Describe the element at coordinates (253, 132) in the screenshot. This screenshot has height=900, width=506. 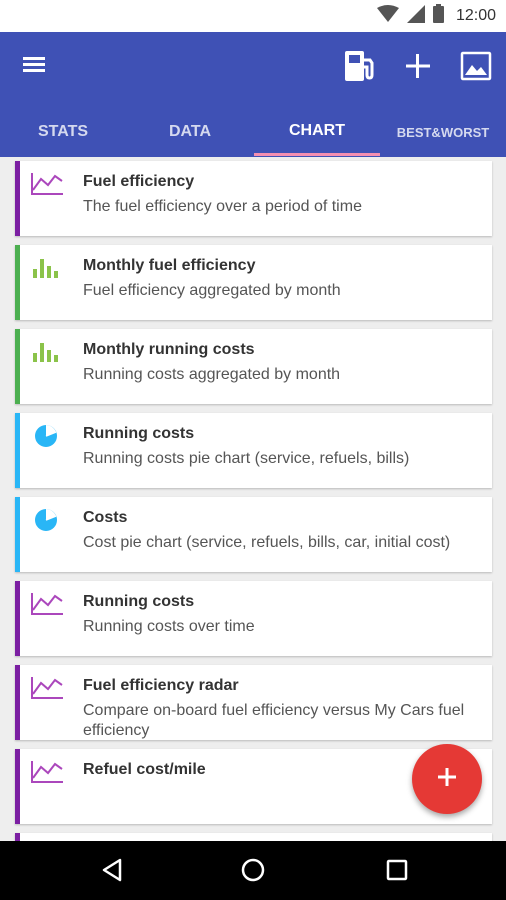
I see `tab-bar: STATS DATA CHART BEST&WORST` at that location.